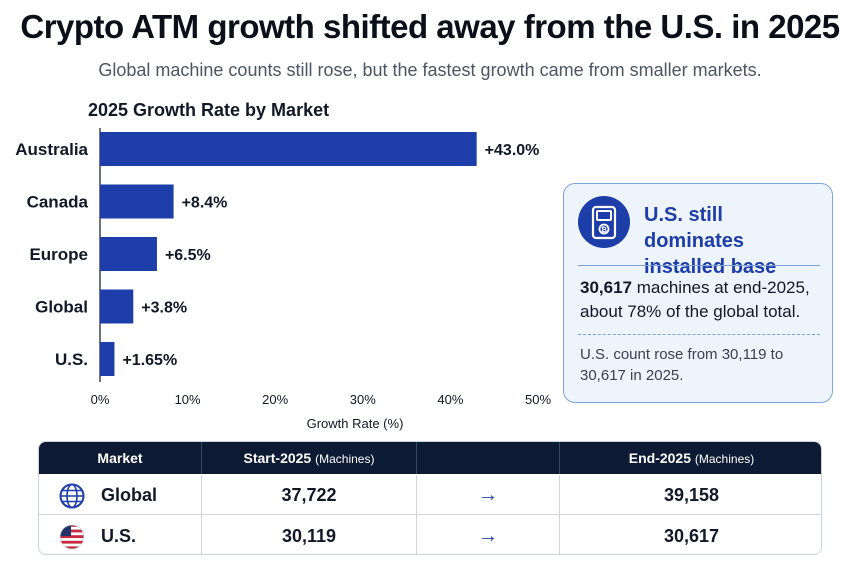 The width and height of the screenshot is (860, 564). What do you see at coordinates (345, 459) in the screenshot?
I see `header-start-unit: (Machines)` at bounding box center [345, 459].